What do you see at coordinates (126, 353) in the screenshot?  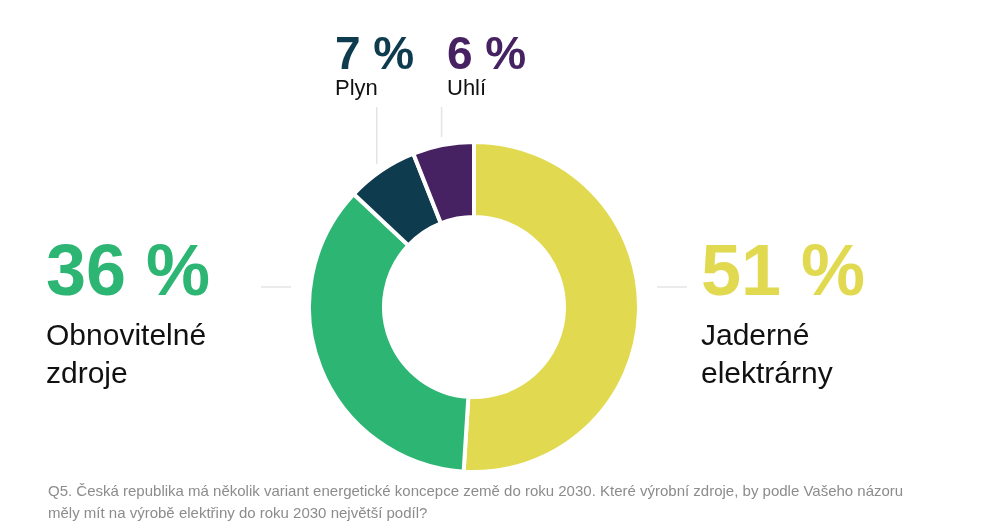 I see `slice-label: Obnovitelné zdroje` at bounding box center [126, 353].